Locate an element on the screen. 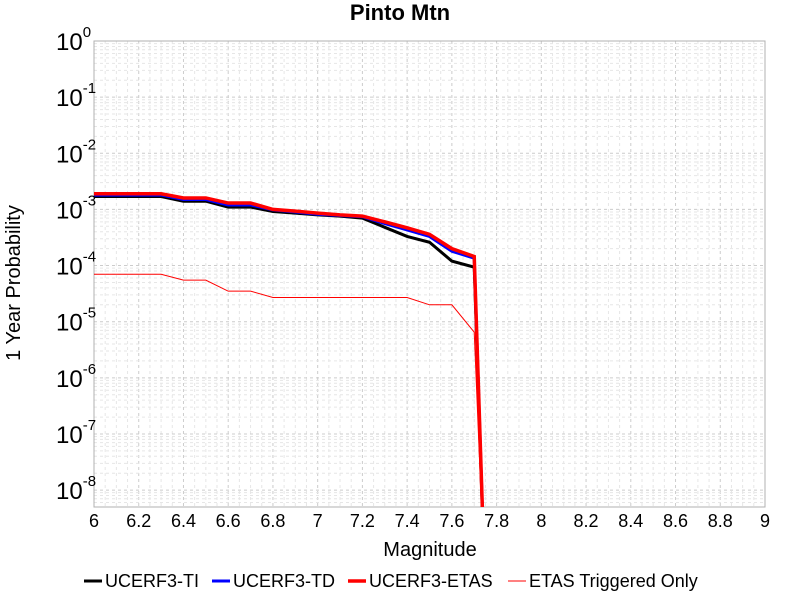 The image size is (800, 600). x-tick-label: 6.6 is located at coordinates (228, 521).